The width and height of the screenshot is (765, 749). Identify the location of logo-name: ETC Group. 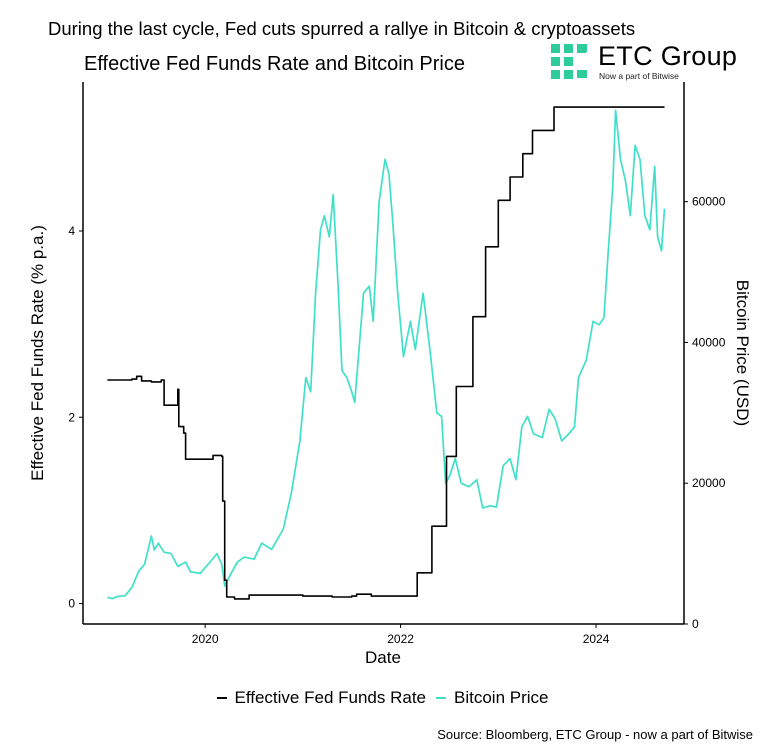
(668, 56).